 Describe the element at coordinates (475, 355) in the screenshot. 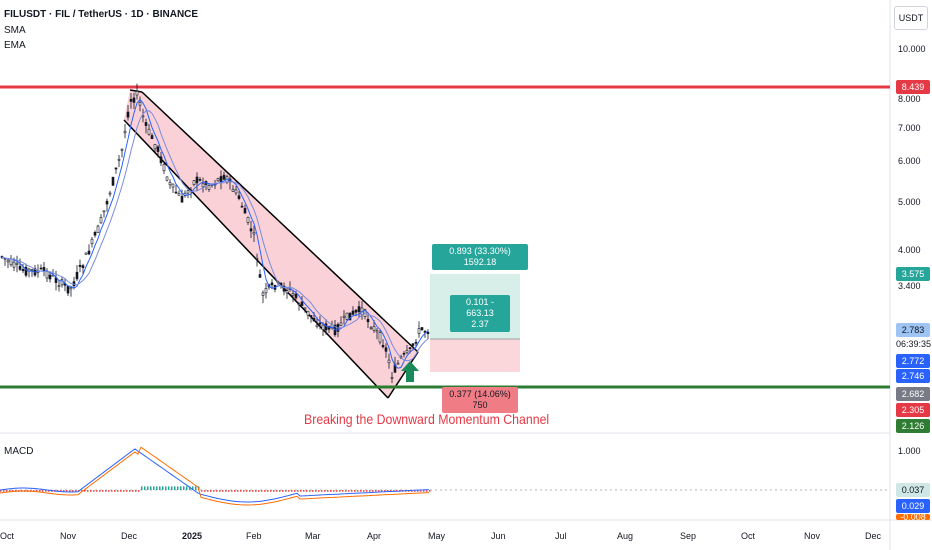

I see `stop-zone` at that location.